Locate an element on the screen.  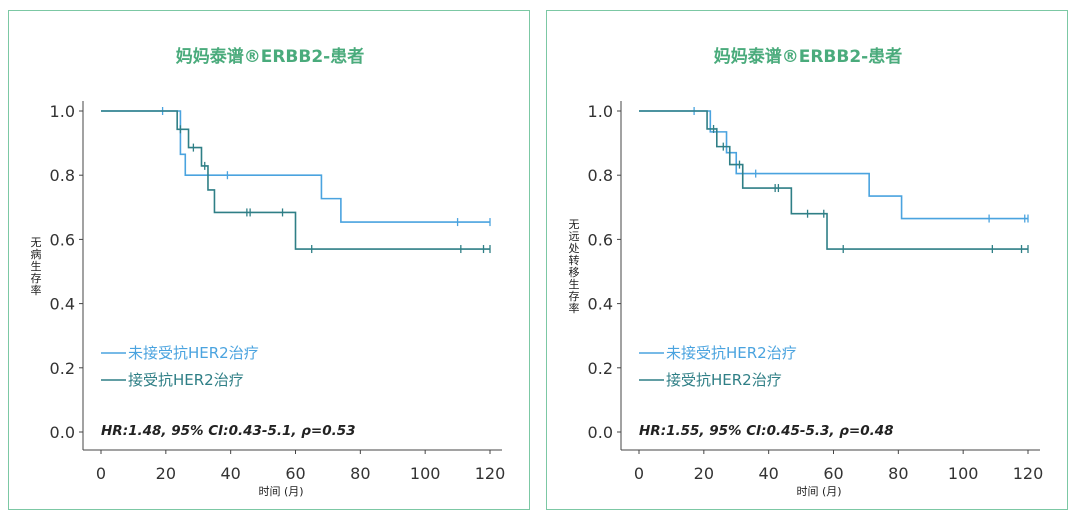
hazard-ratio-annotation: HR:1.55, 95% CI:0.45-5.3, ρ=0.48 is located at coordinates (766, 431).